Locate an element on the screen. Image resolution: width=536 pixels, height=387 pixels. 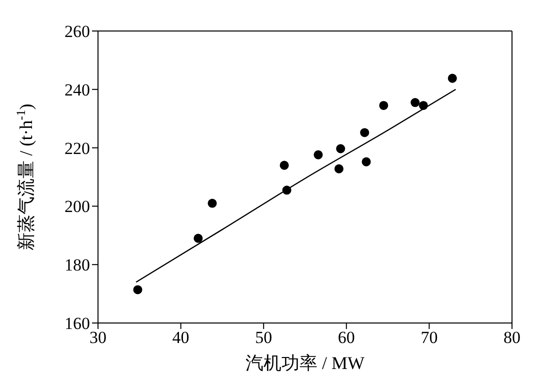
x-tick-label: 50 is located at coordinates (263, 338).